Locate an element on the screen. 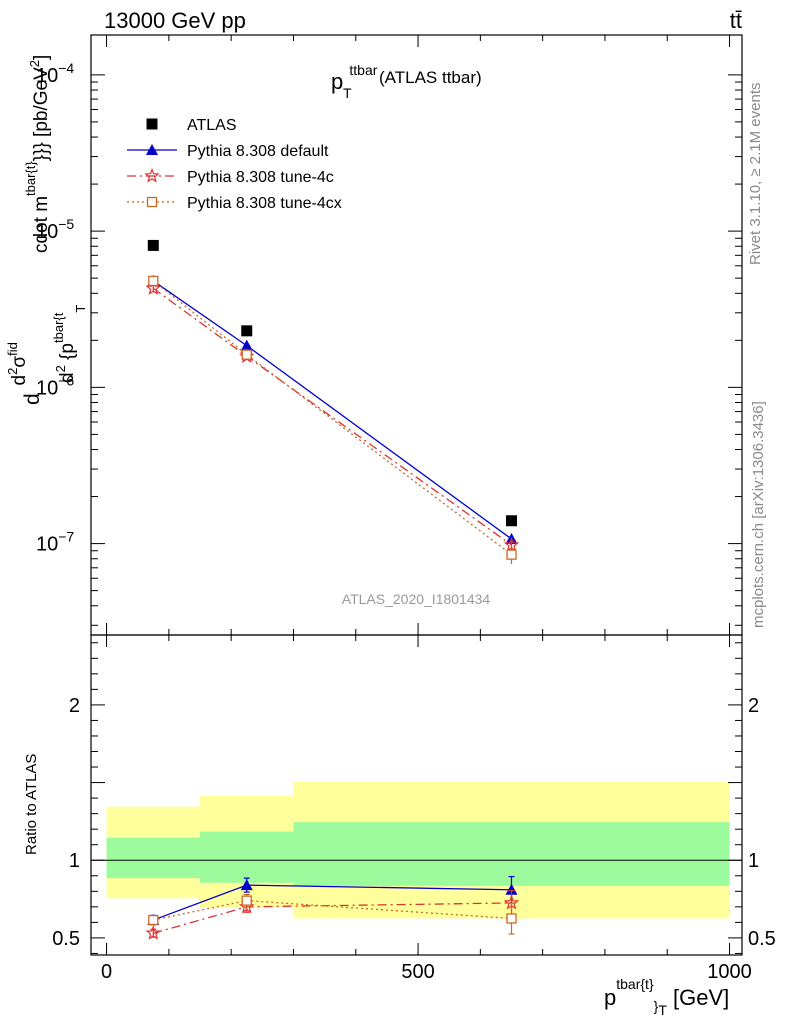 Image resolution: width=786 pixels, height=1024 pixels. svg-text: d2 {ptbar{tT is located at coordinates (69, 344).